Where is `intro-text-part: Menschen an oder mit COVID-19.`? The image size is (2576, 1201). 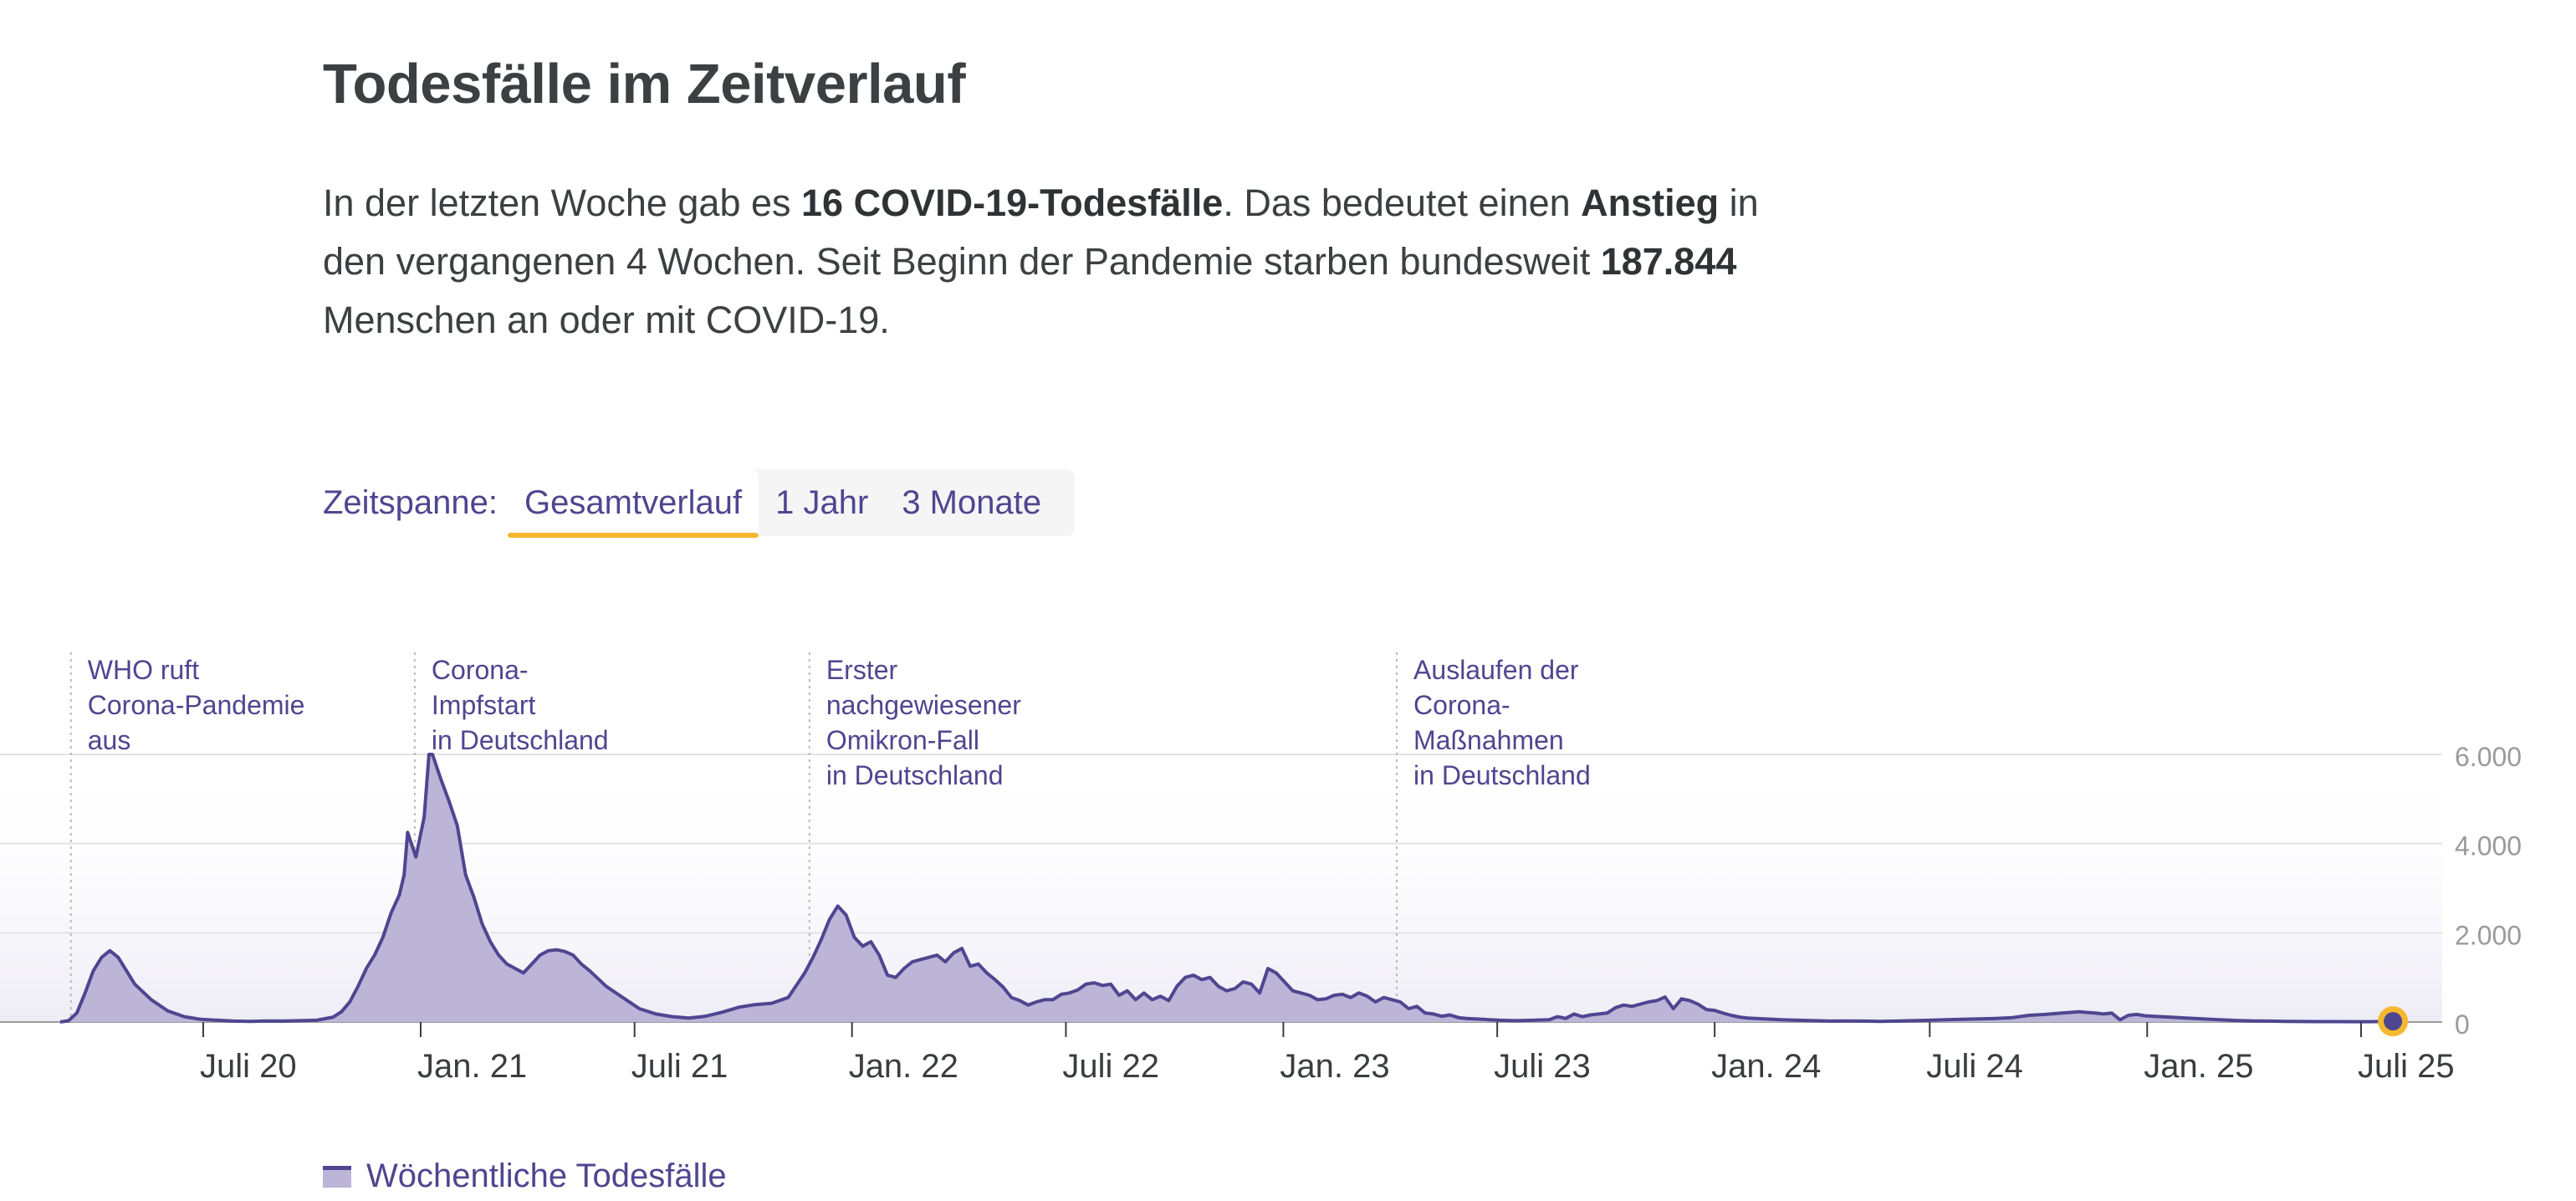 intro-text-part: Menschen an oder mit COVID-19. is located at coordinates (606, 320).